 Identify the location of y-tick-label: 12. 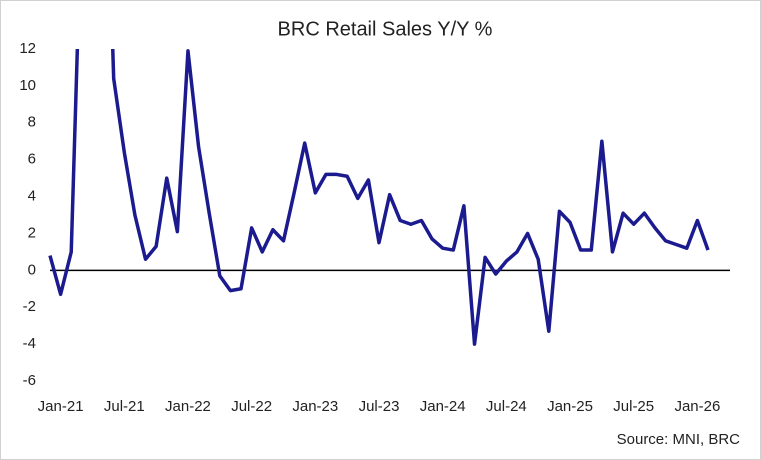
(27, 48).